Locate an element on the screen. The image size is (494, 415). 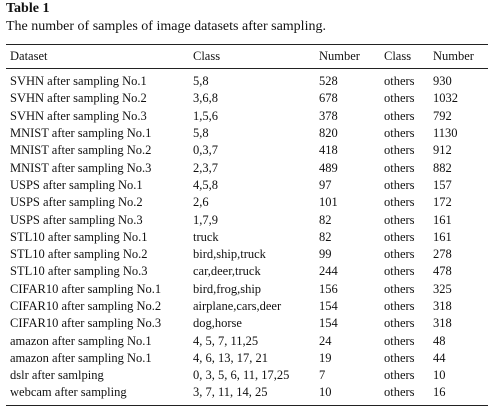
table-cell: 2,3,7 is located at coordinates (205, 167).